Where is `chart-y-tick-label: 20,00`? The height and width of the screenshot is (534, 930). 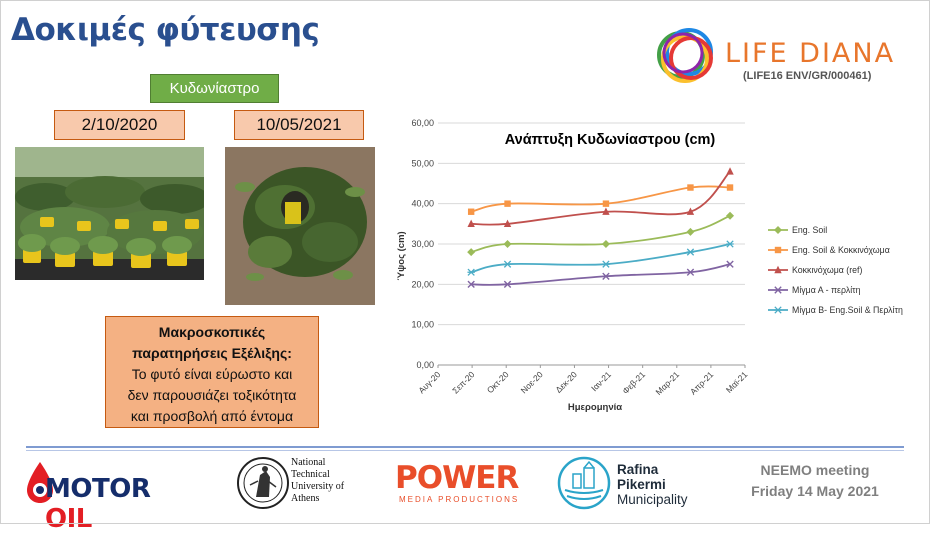
chart-y-tick-label: 20,00 is located at coordinates (422, 284).